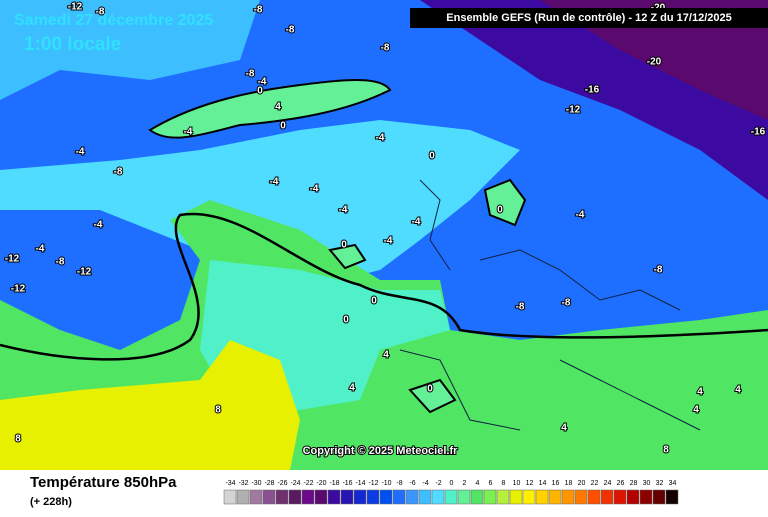 This screenshot has height=517, width=768. What do you see at coordinates (269, 483) in the screenshot?
I see `scale-tick-label: -28` at bounding box center [269, 483].